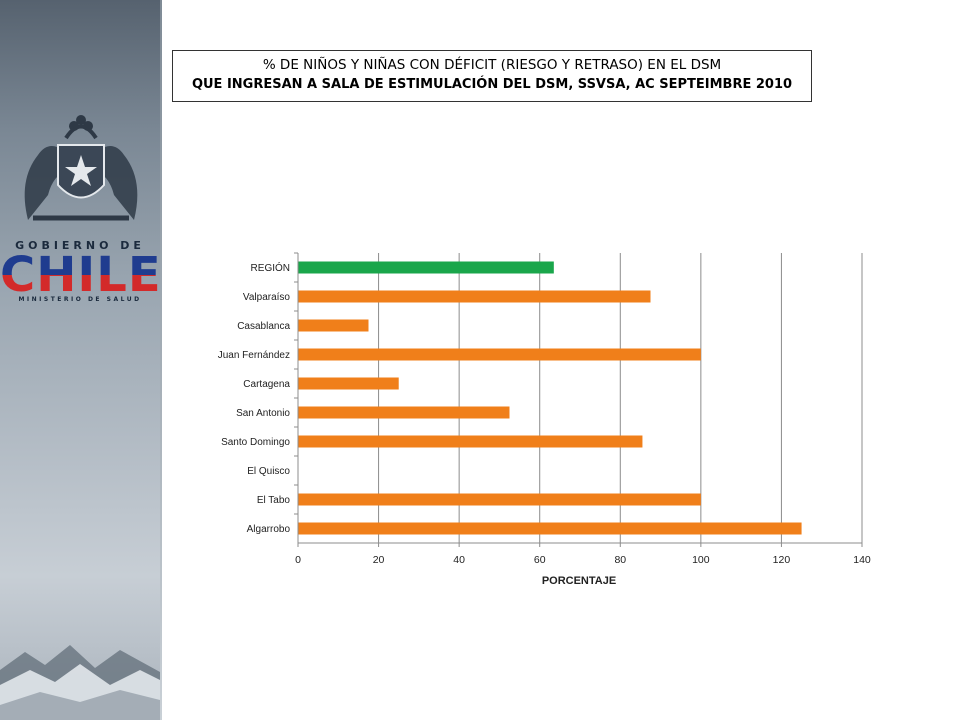 The height and width of the screenshot is (720, 960). I want to click on x-tick-label: 140, so click(862, 560).